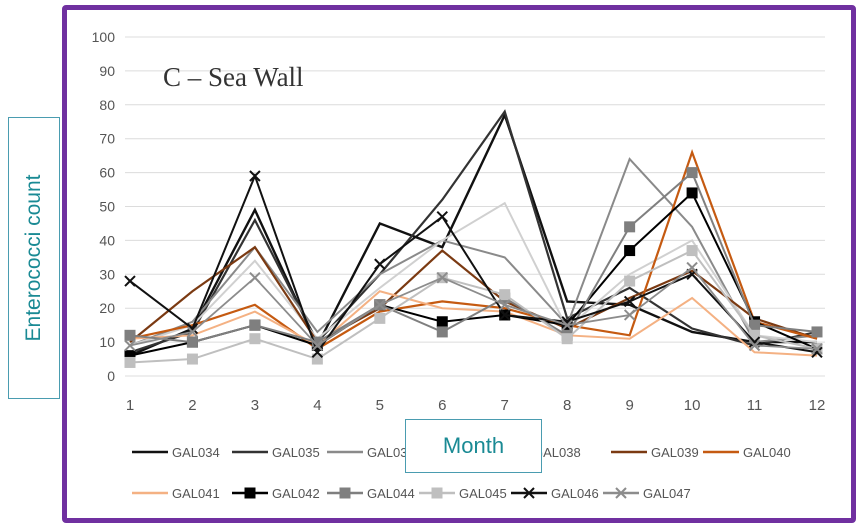  Describe the element at coordinates (387, 452) in the screenshot. I see `legend-label: GAL03` at that location.